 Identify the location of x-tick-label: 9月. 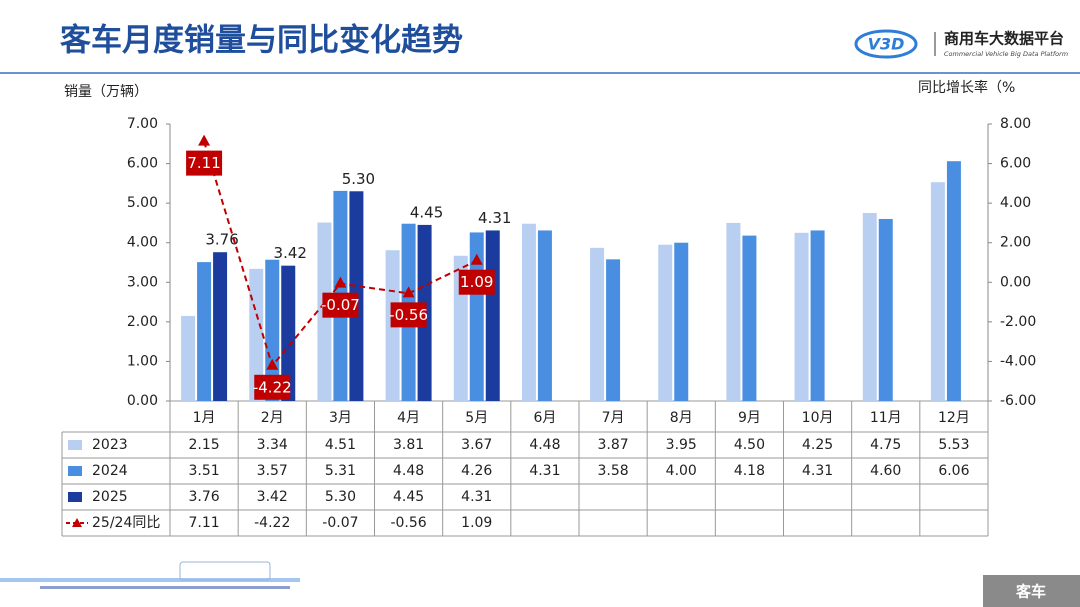
(749, 418).